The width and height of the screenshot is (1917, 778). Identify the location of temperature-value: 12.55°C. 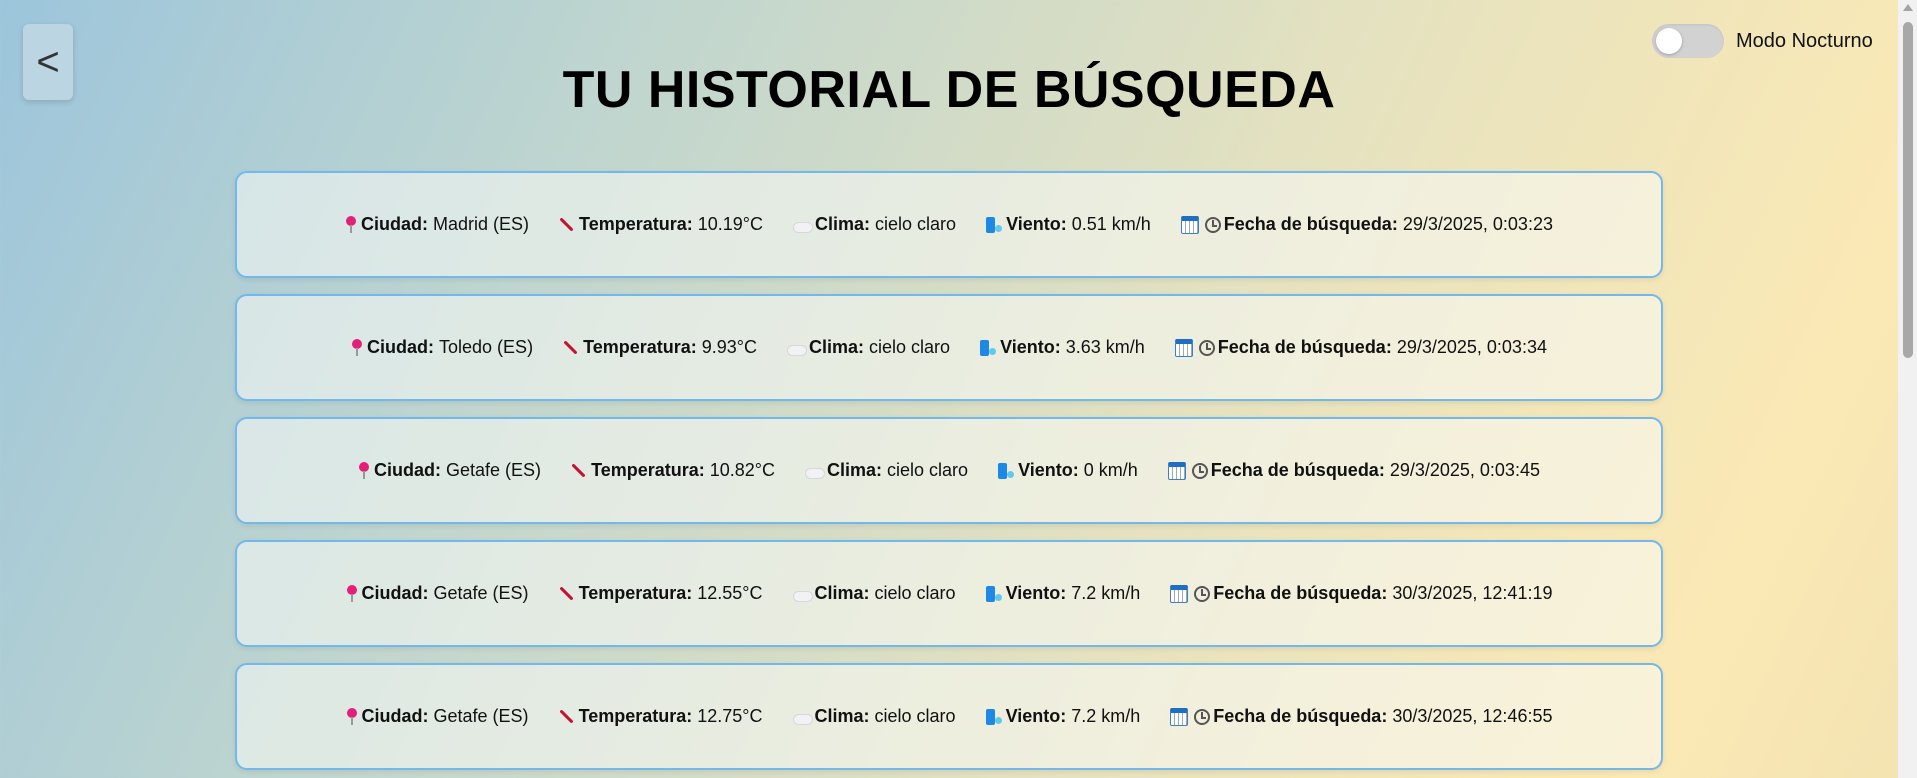
(730, 593).